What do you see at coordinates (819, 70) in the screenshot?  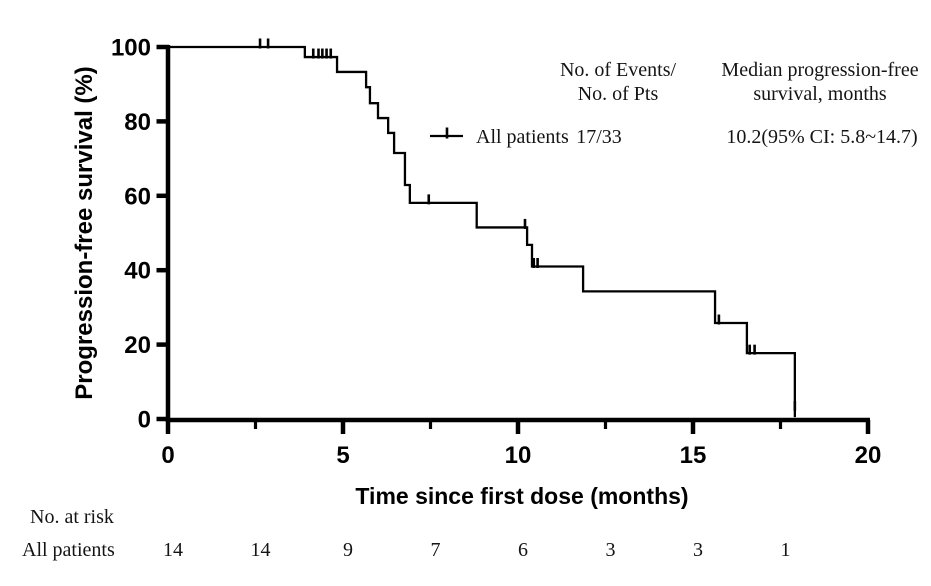 I see `legend-median-header-line1: Median progression-free` at bounding box center [819, 70].